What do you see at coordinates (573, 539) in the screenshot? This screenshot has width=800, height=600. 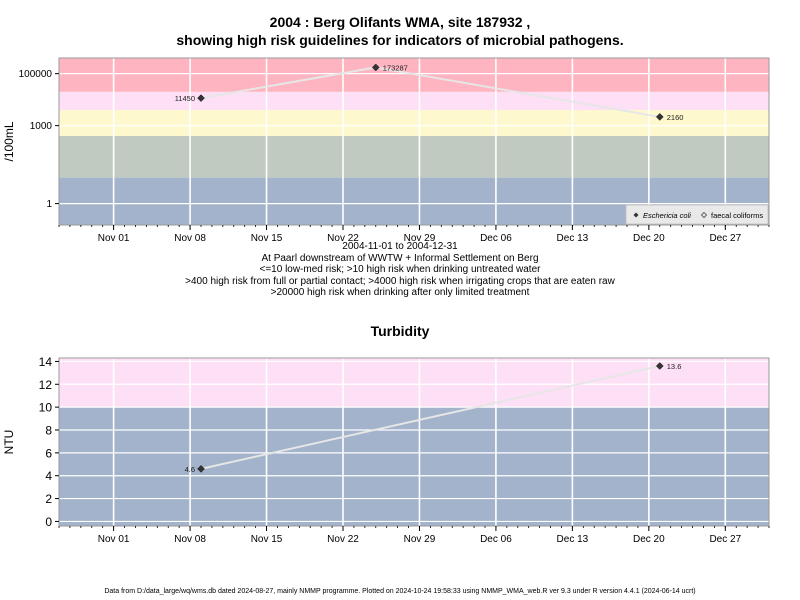 I see `chart2-xtick-label: Dec 13` at bounding box center [573, 539].